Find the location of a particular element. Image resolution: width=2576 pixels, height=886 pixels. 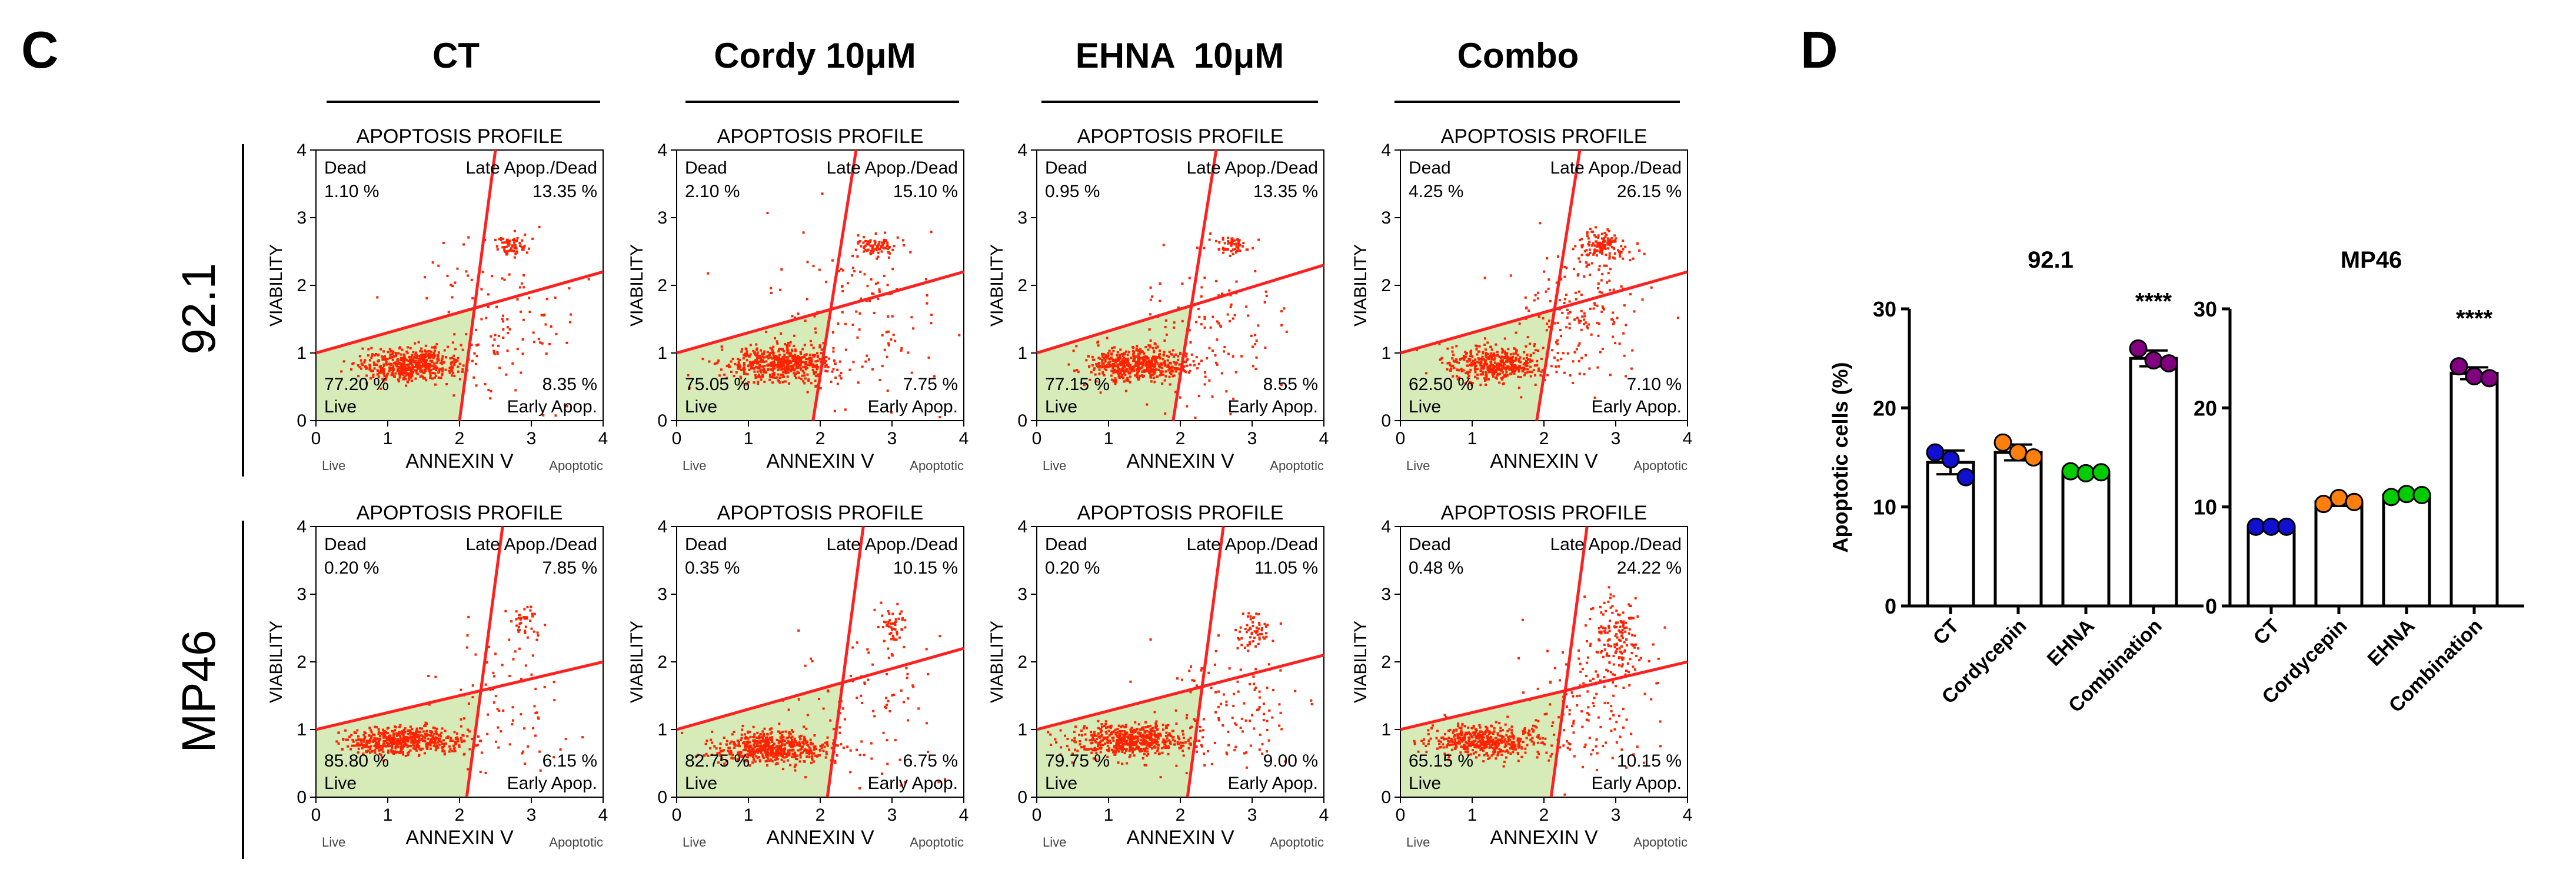

below-apoptotic-label: Apoptotic is located at coordinates (576, 465).